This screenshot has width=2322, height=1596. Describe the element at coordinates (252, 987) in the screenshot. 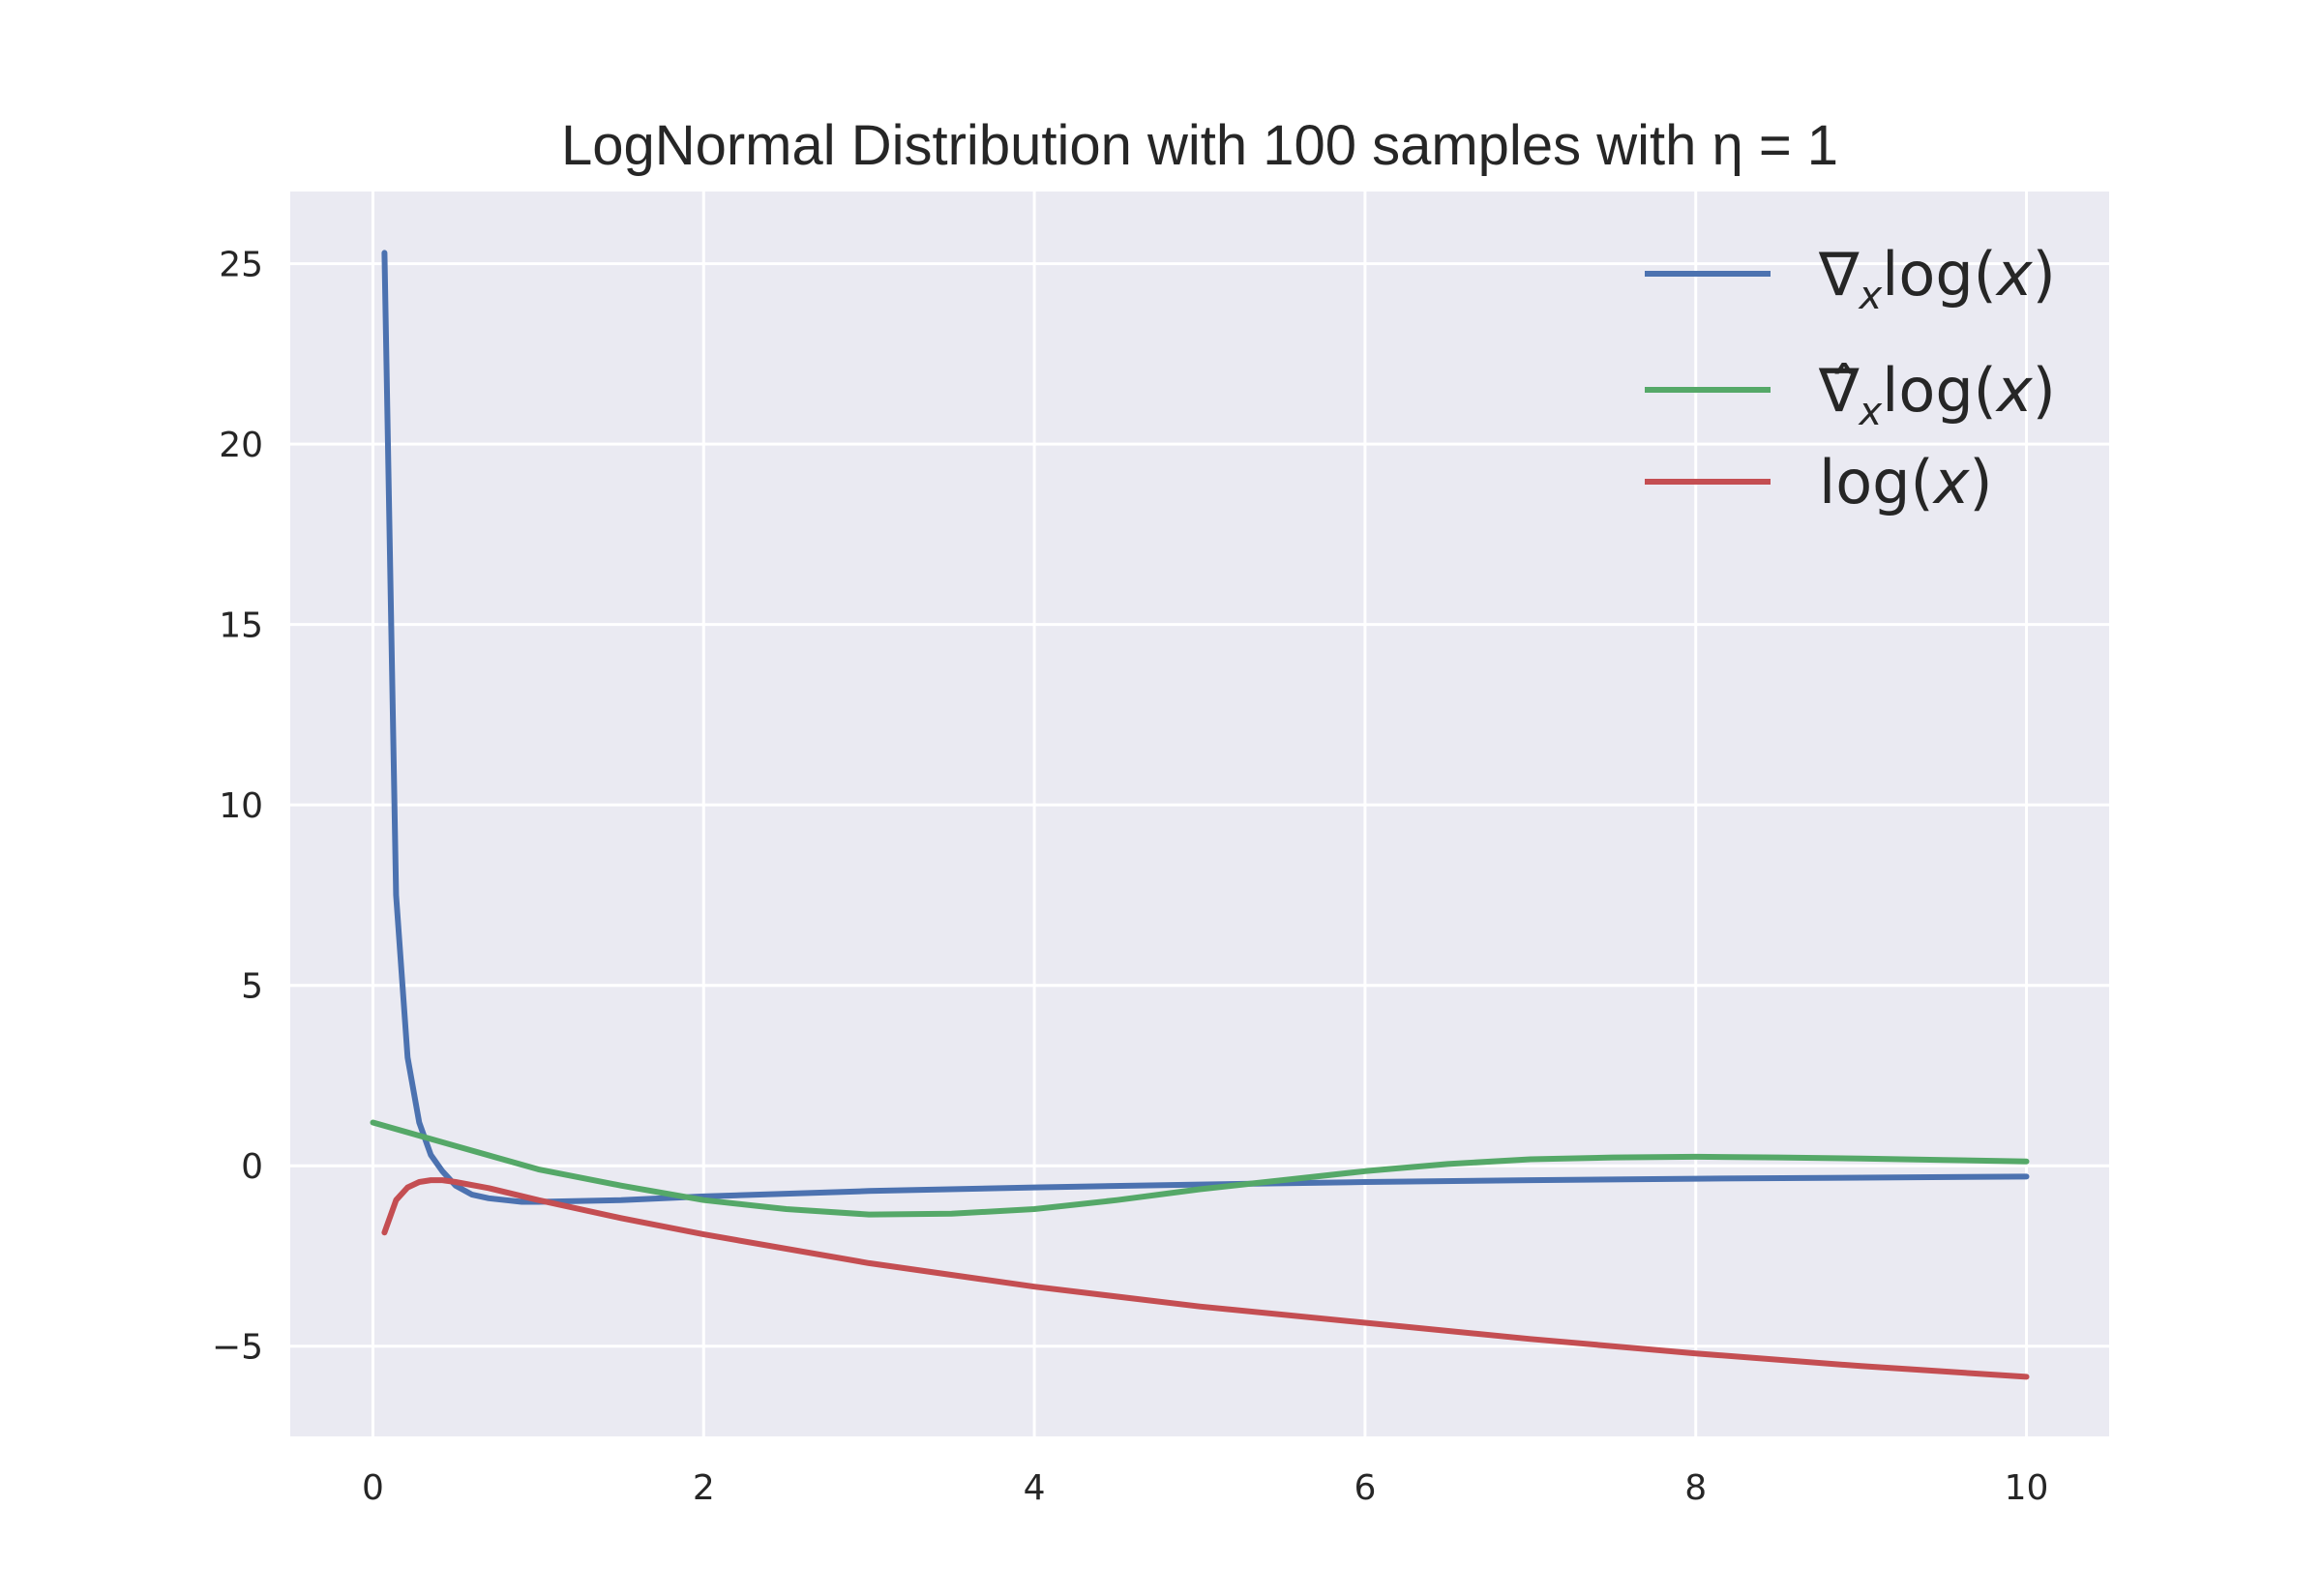

I see `y-tick-label: 5` at that location.